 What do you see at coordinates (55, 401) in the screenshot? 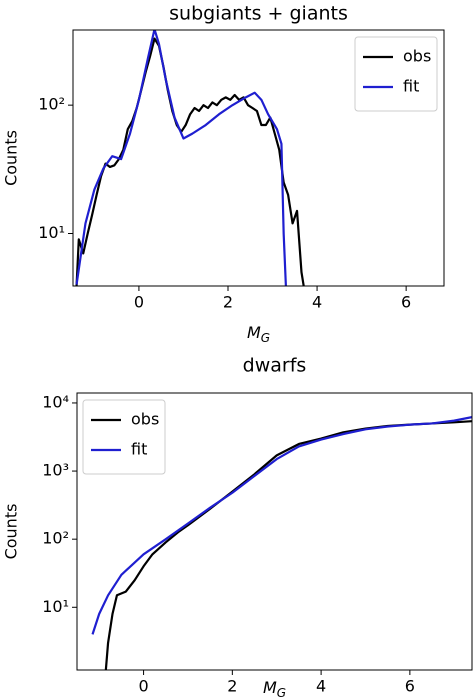
I see `y-tick-label: 10⁴` at bounding box center [55, 401].